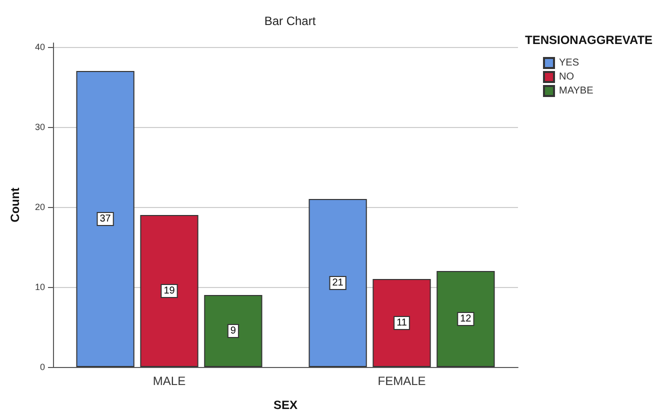 Image resolution: width=663 pixels, height=416 pixels. I want to click on y-axis-title: Count, so click(15, 205).